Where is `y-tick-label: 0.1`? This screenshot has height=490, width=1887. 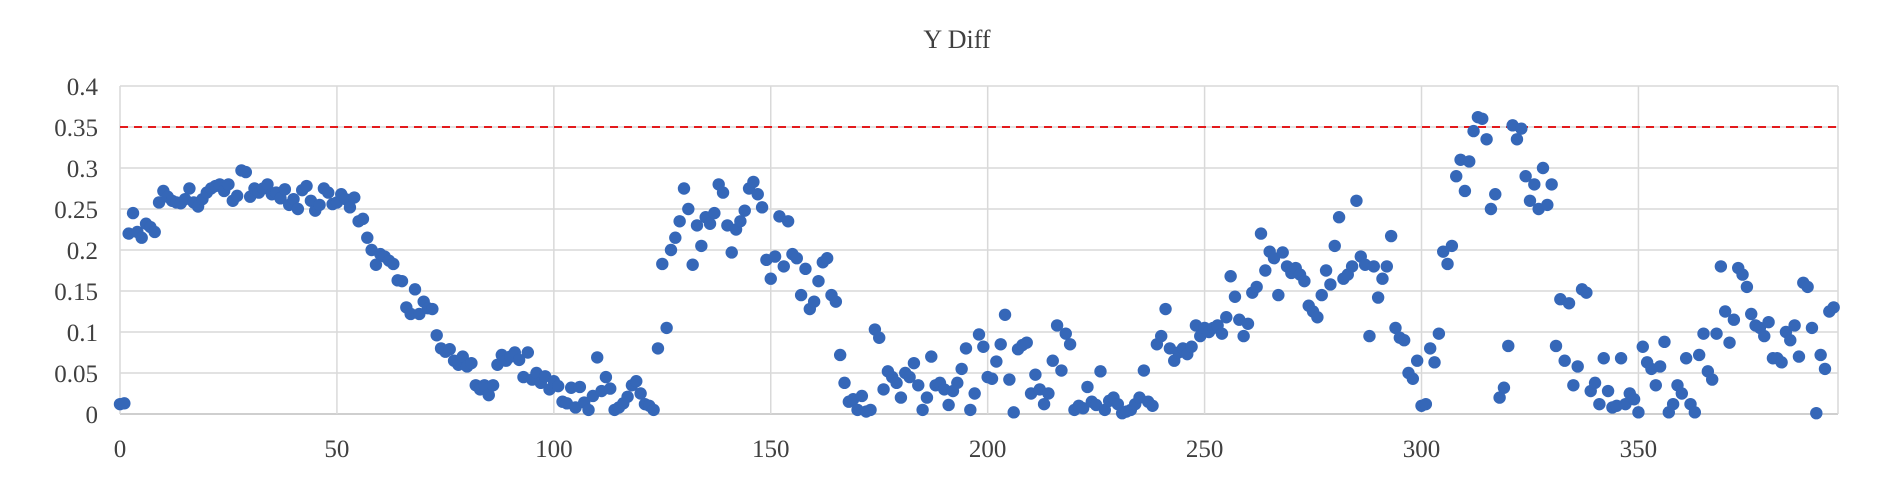 y-tick-label: 0.1 is located at coordinates (82, 333).